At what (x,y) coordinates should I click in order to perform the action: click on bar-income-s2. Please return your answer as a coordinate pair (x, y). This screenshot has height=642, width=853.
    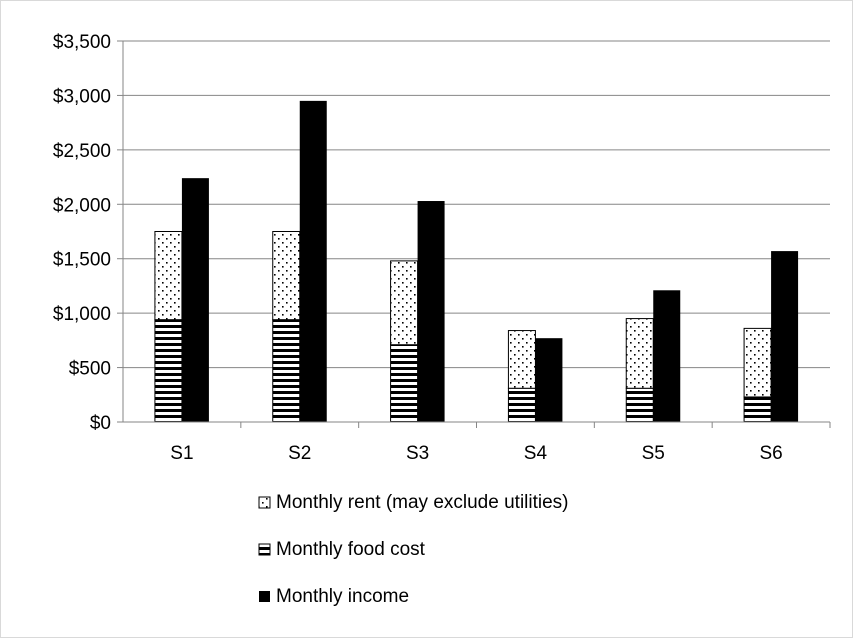
    Looking at the image, I should click on (313, 261).